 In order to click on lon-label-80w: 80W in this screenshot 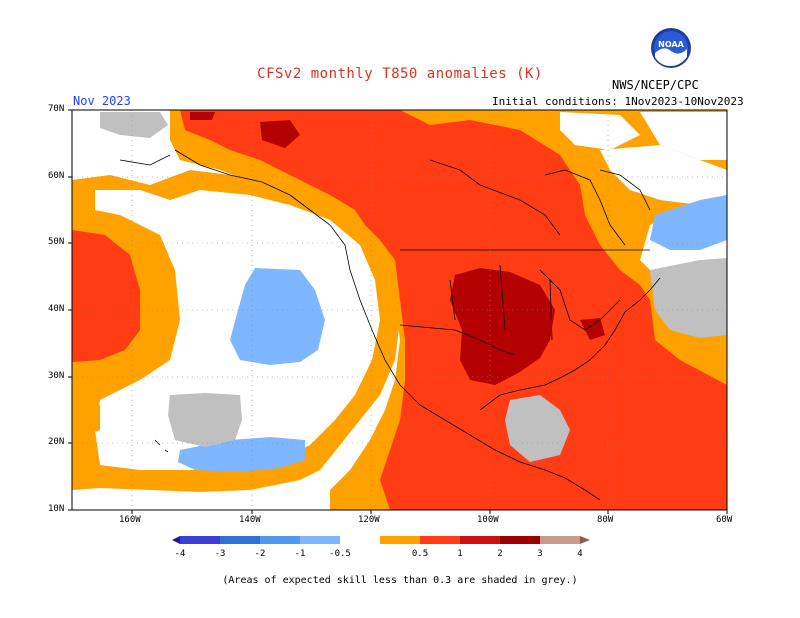, I will do `click(605, 520)`.